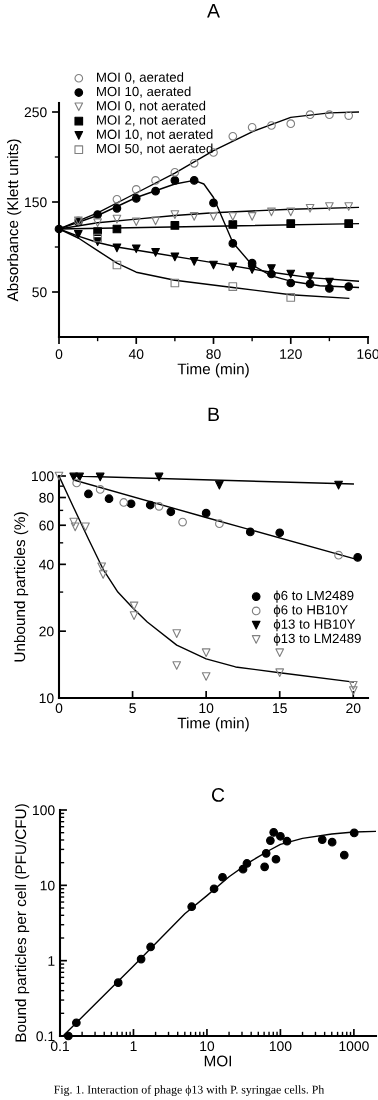  What do you see at coordinates (353, 708) in the screenshot?
I see `x-tick-label: 20` at bounding box center [353, 708].